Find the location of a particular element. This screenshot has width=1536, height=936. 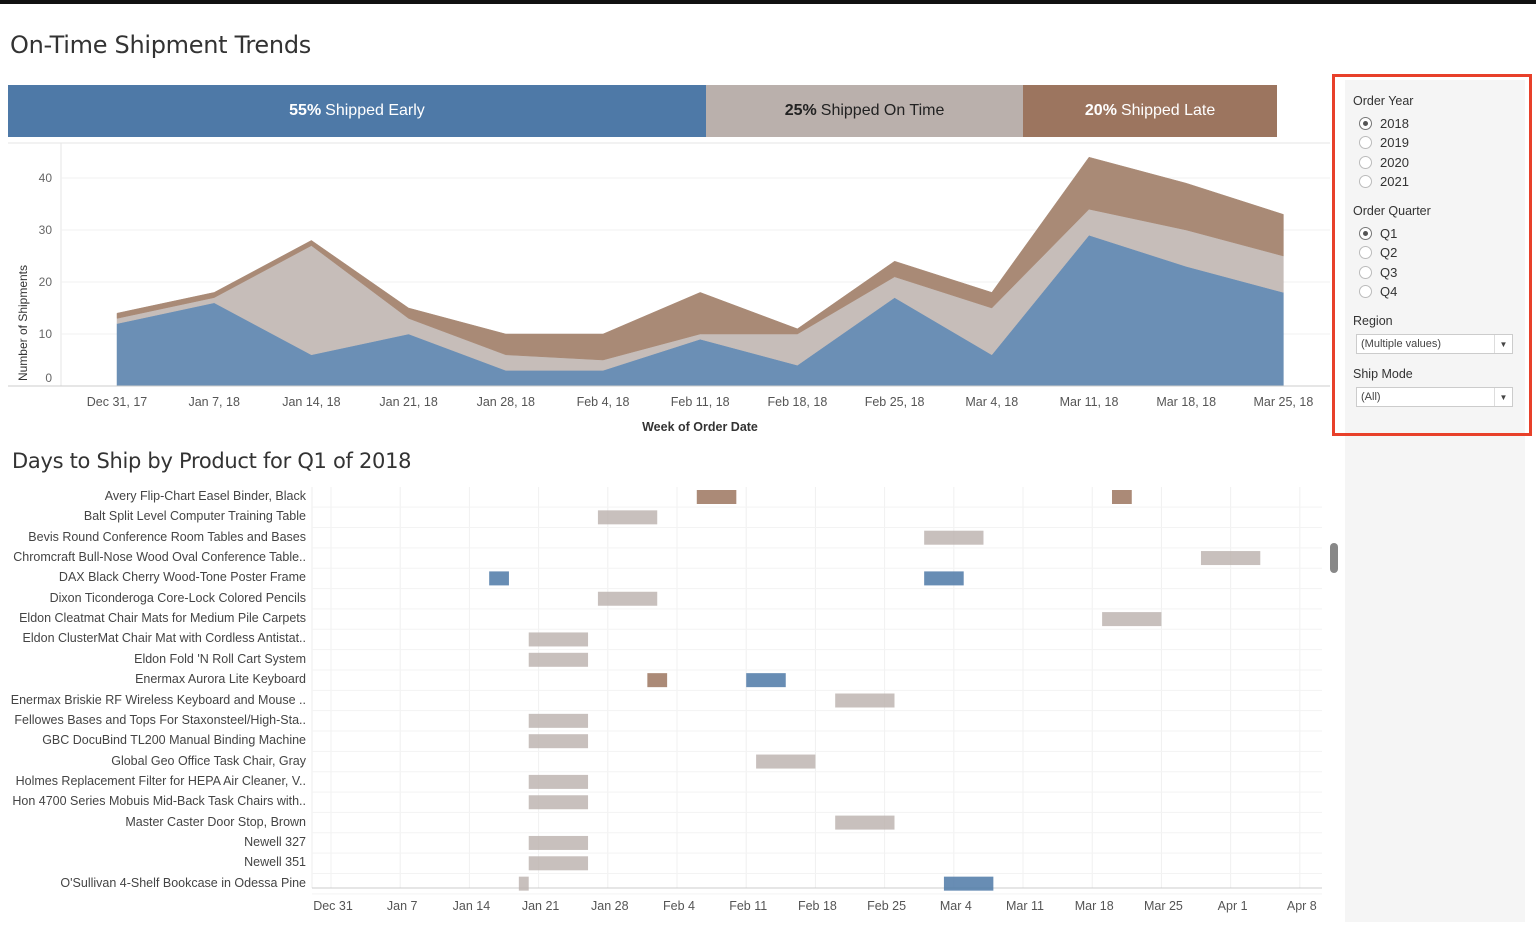

order-quarter-label: Order Quarter is located at coordinates (1392, 211).